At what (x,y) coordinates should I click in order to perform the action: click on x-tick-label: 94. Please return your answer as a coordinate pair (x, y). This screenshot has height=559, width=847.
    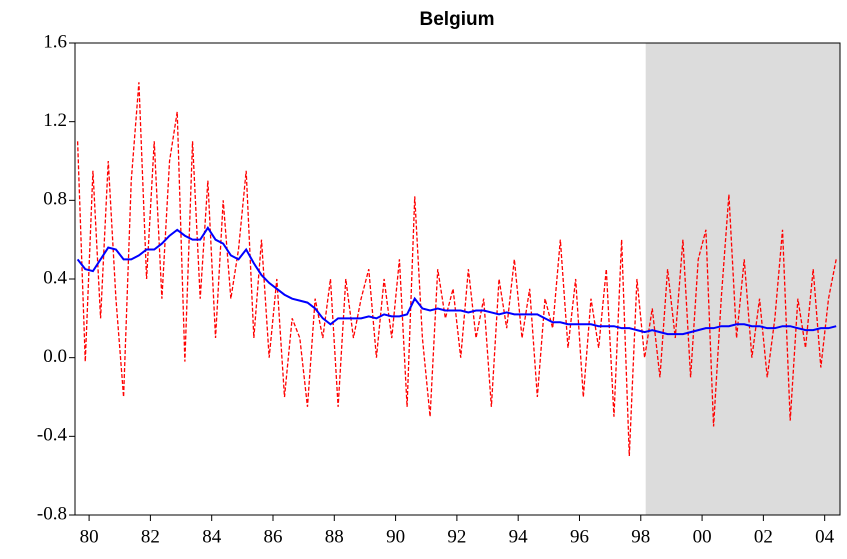
    Looking at the image, I should click on (519, 536).